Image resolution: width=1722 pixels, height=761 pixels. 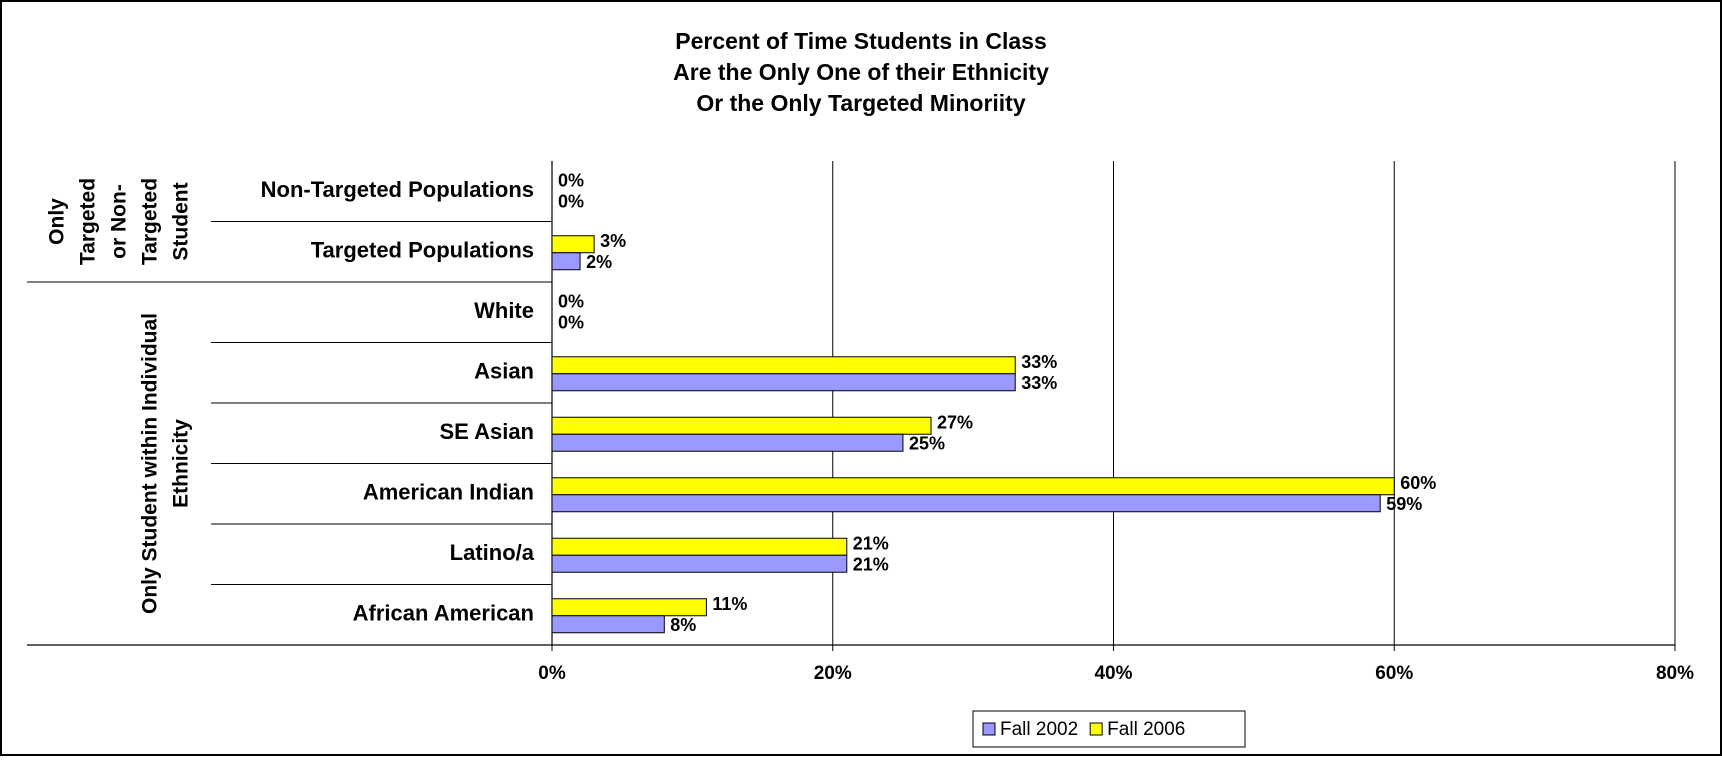 I want to click on x-tick-label: 60%, so click(x=1394, y=673).